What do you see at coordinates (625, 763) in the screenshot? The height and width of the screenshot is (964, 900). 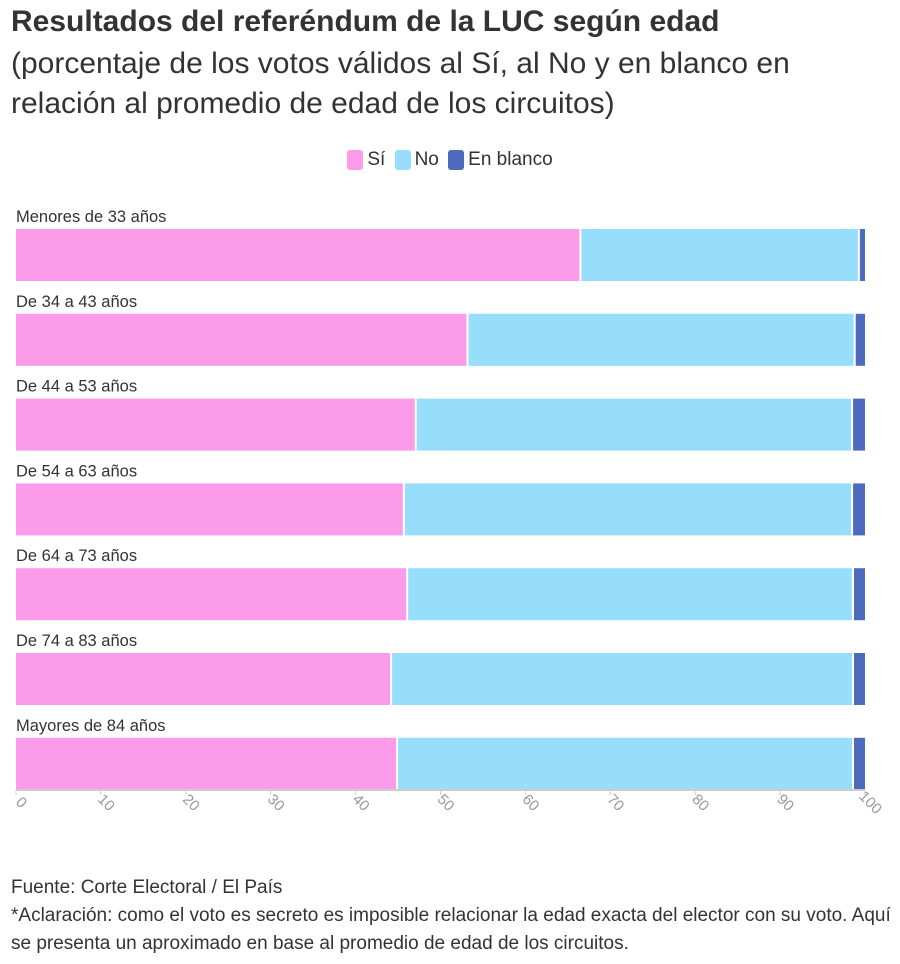 I see `bar-no-mayores-de-84-anos` at bounding box center [625, 763].